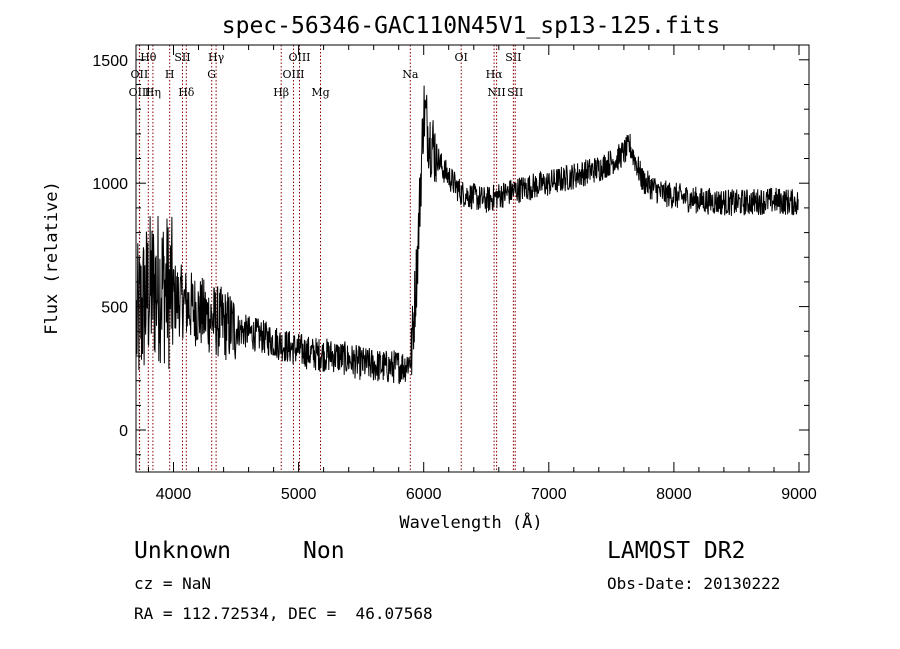 The height and width of the screenshot is (649, 900). What do you see at coordinates (549, 494) in the screenshot?
I see `x-tick-label: 7000` at bounding box center [549, 494].